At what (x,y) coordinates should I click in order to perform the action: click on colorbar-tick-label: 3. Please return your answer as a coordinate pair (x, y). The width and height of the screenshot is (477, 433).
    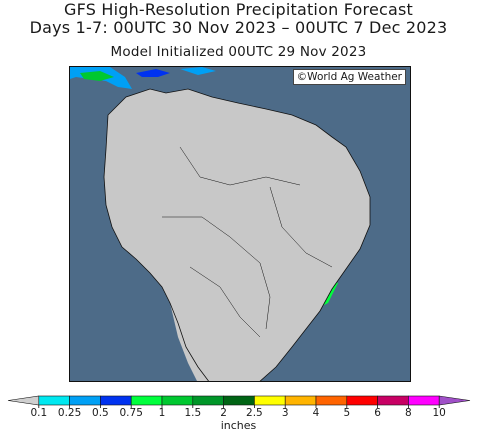
    Looking at the image, I should click on (285, 413).